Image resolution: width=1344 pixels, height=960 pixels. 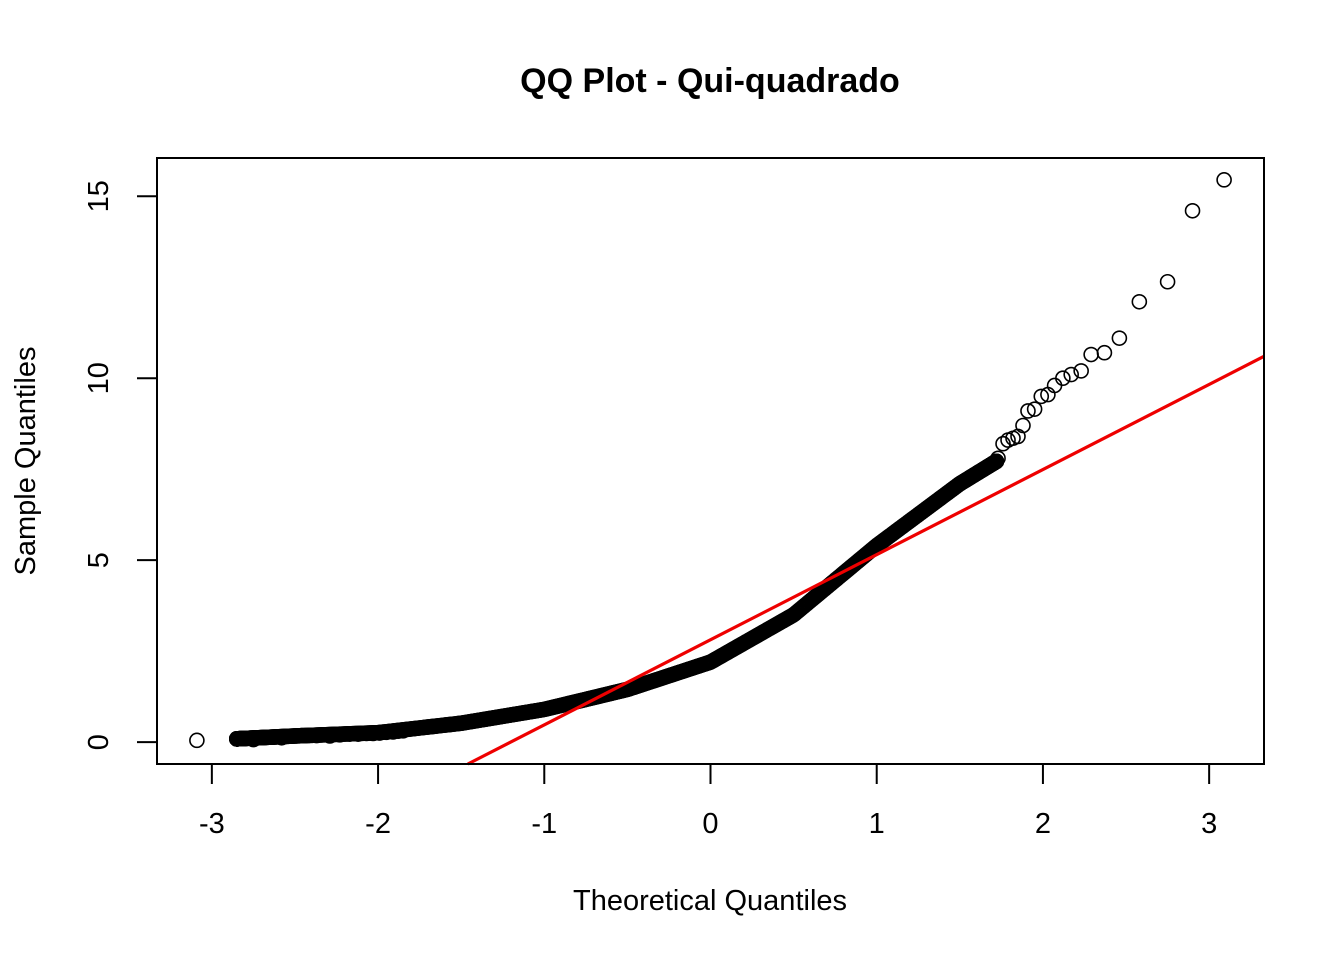 I want to click on y-tick-label: 10, so click(x=99, y=378).